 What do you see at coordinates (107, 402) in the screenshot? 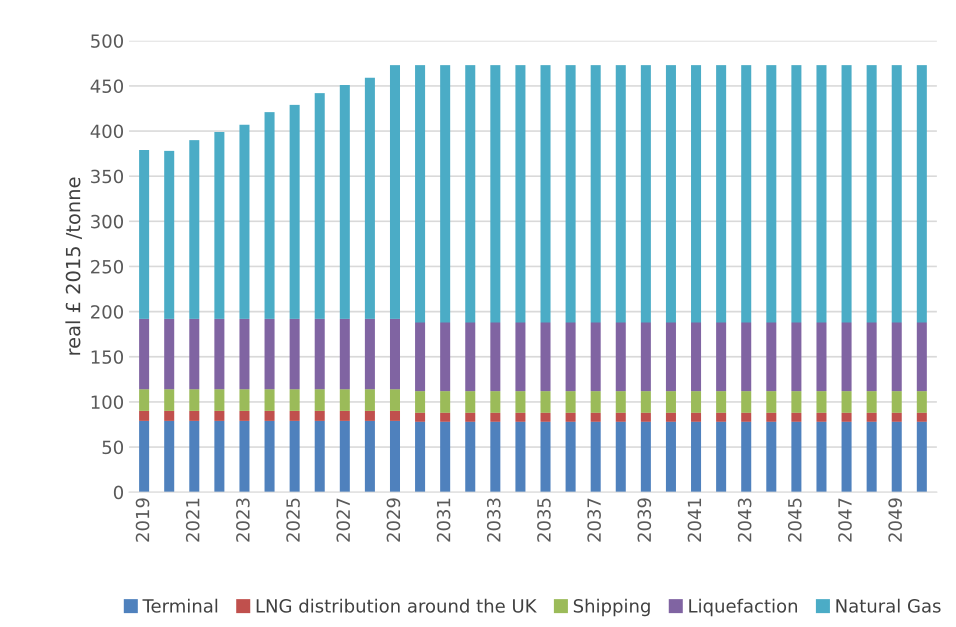
I see `y-tick-label: 100` at bounding box center [107, 402].